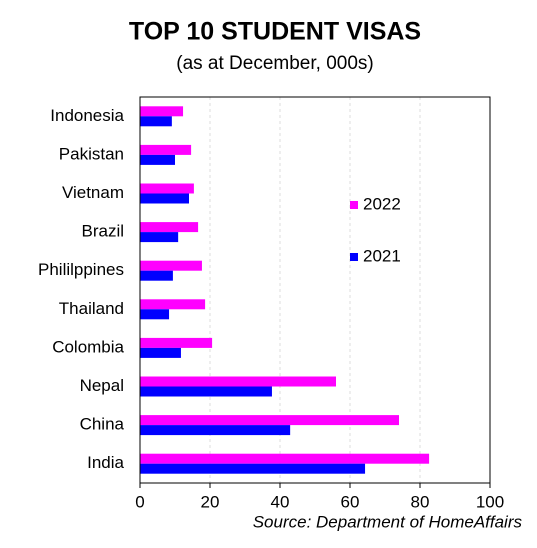  Describe the element at coordinates (210, 501) in the screenshot. I see `x-tick-label: 20` at that location.